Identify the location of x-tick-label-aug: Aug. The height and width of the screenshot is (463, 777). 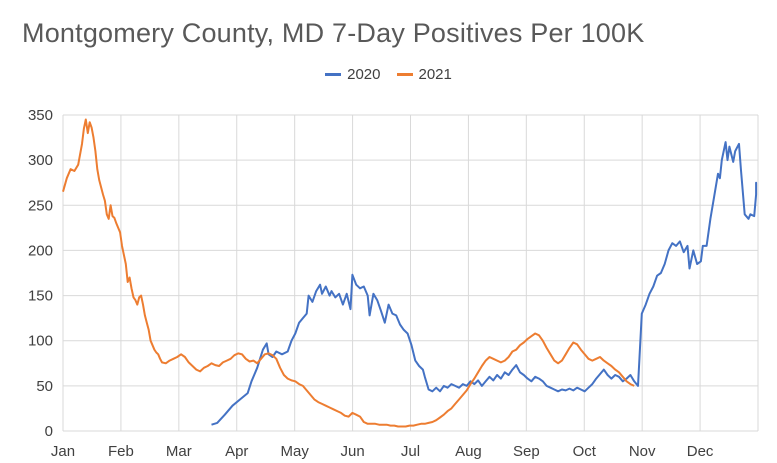
(468, 451).